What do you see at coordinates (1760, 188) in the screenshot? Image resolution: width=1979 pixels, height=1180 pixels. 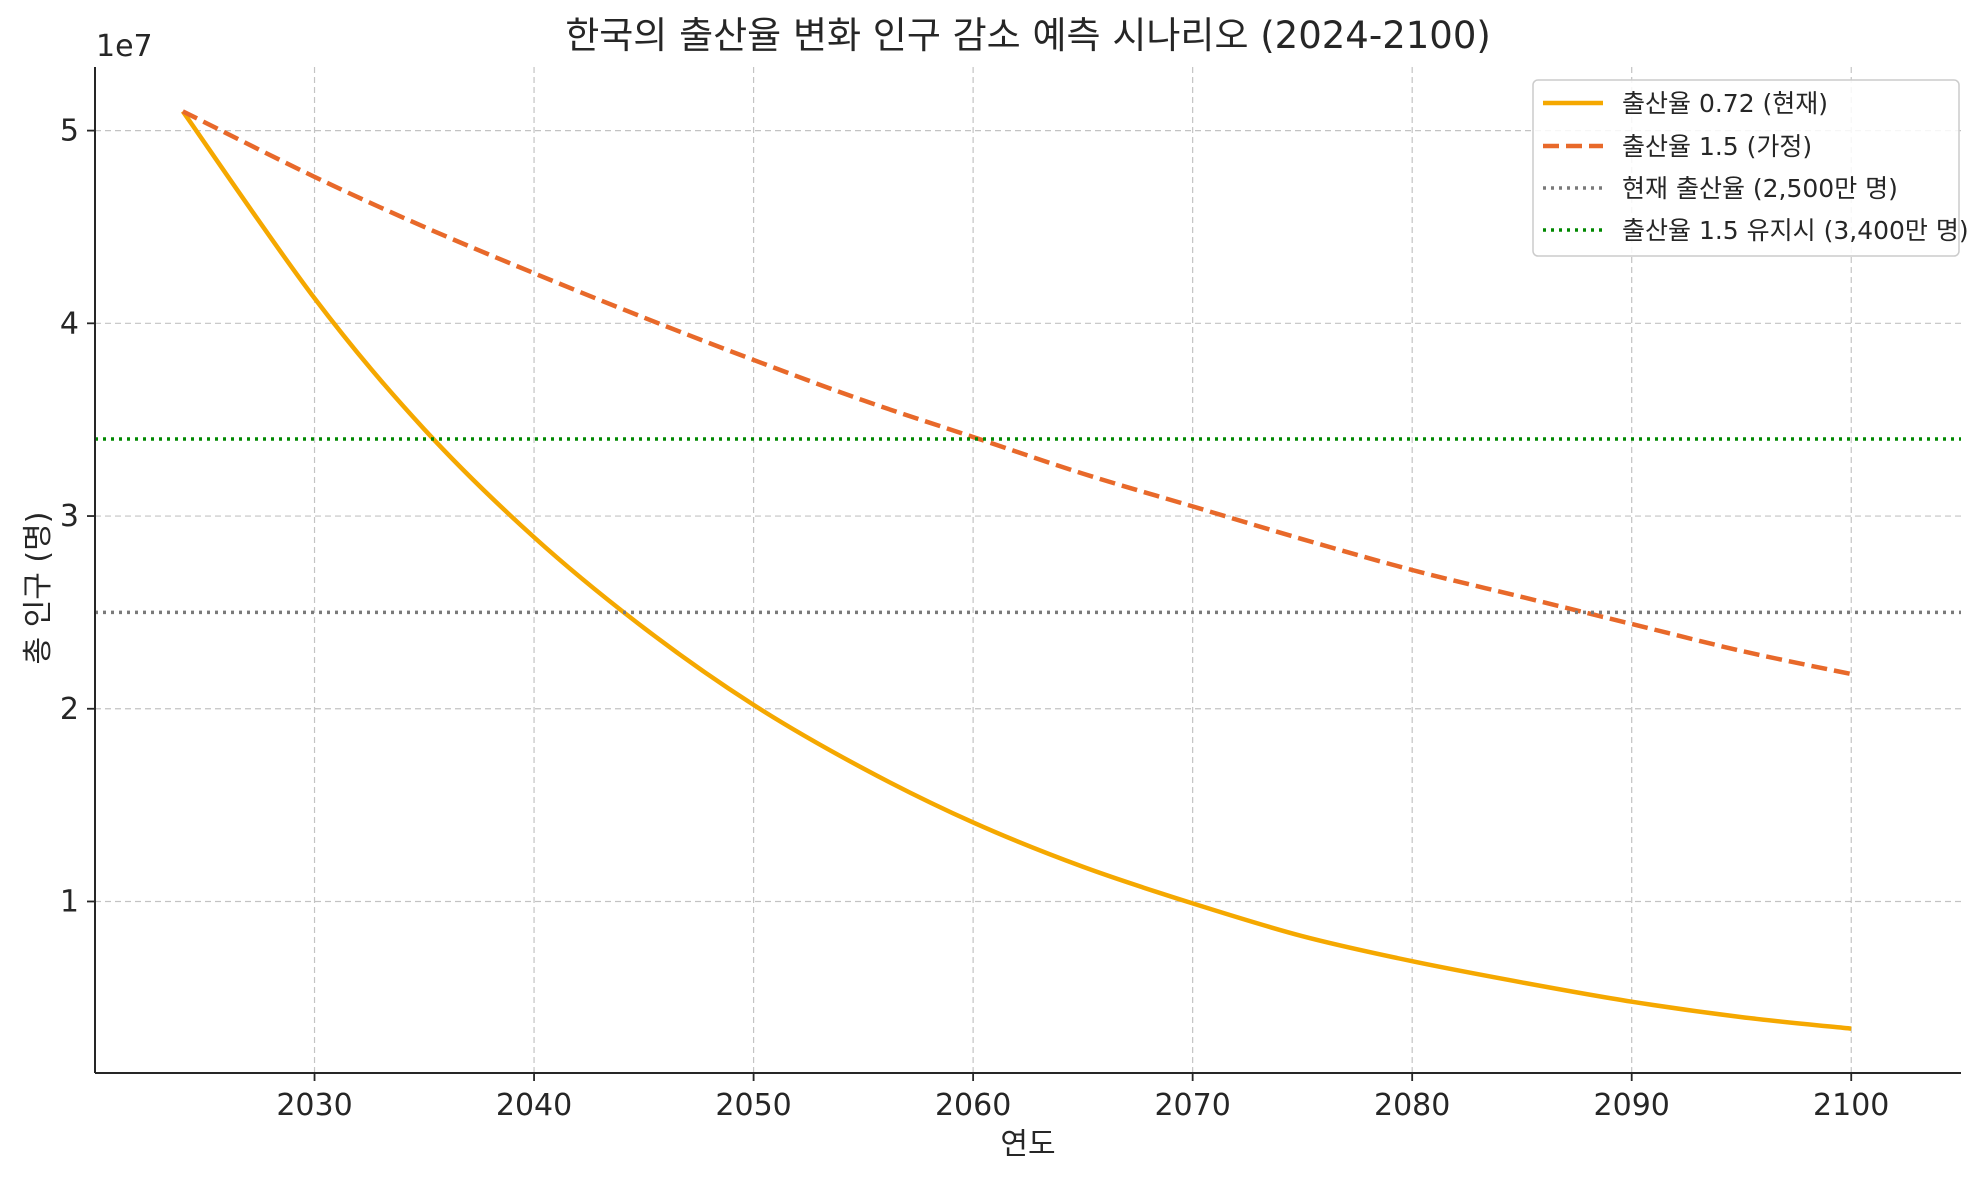 I see `legend-label-2: 현재 출산율 (2,500만 명)` at bounding box center [1760, 188].